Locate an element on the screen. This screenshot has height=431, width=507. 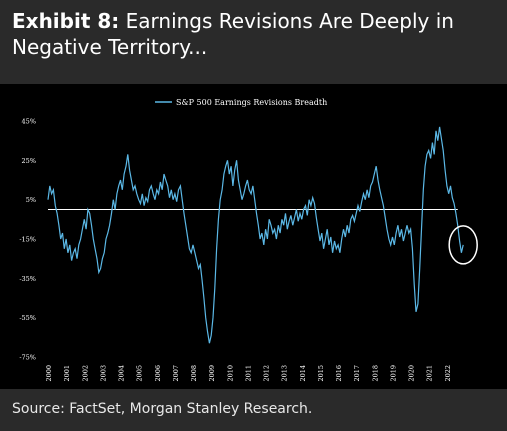
x-tick-label: 2000 is located at coordinates (49, 373).